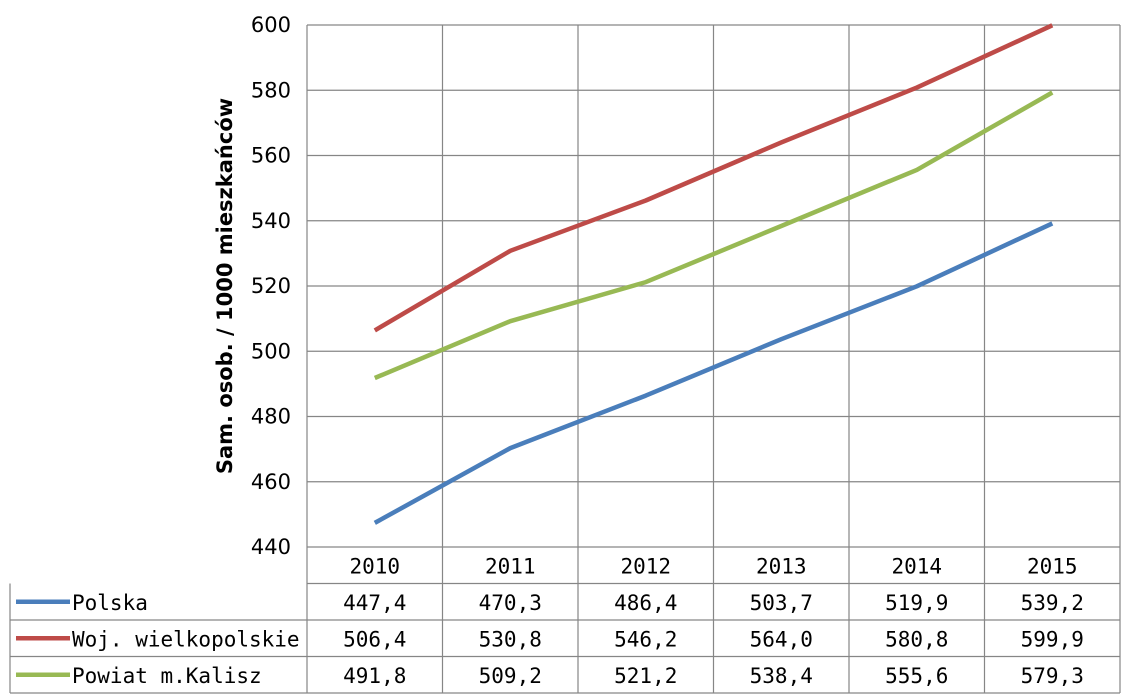 This screenshot has width=1123, height=698. What do you see at coordinates (781, 566) in the screenshot?
I see `x-tick-label: 2013` at bounding box center [781, 566].